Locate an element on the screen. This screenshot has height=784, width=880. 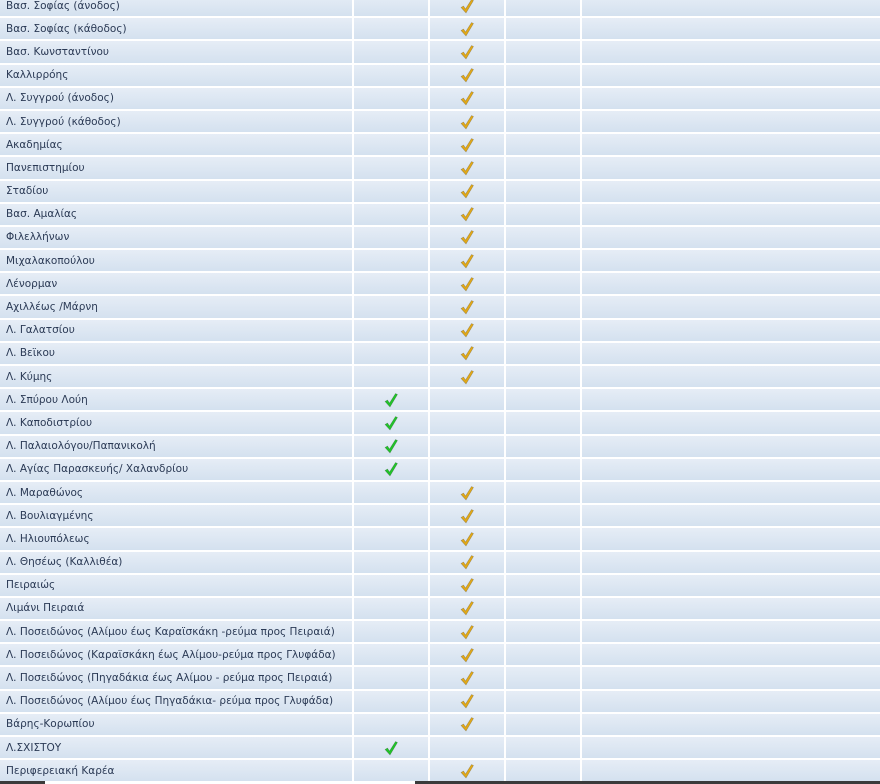
road-name: Βασ. Σοφίας (άνοδος) is located at coordinates (176, 8).